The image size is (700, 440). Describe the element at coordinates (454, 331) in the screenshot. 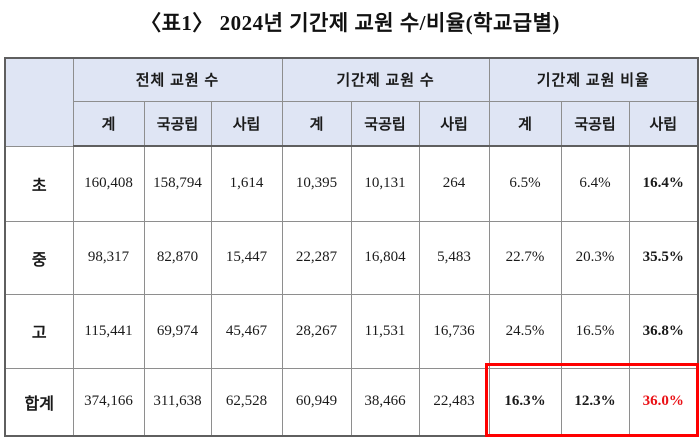

I see `data-cell: 16,736` at that location.